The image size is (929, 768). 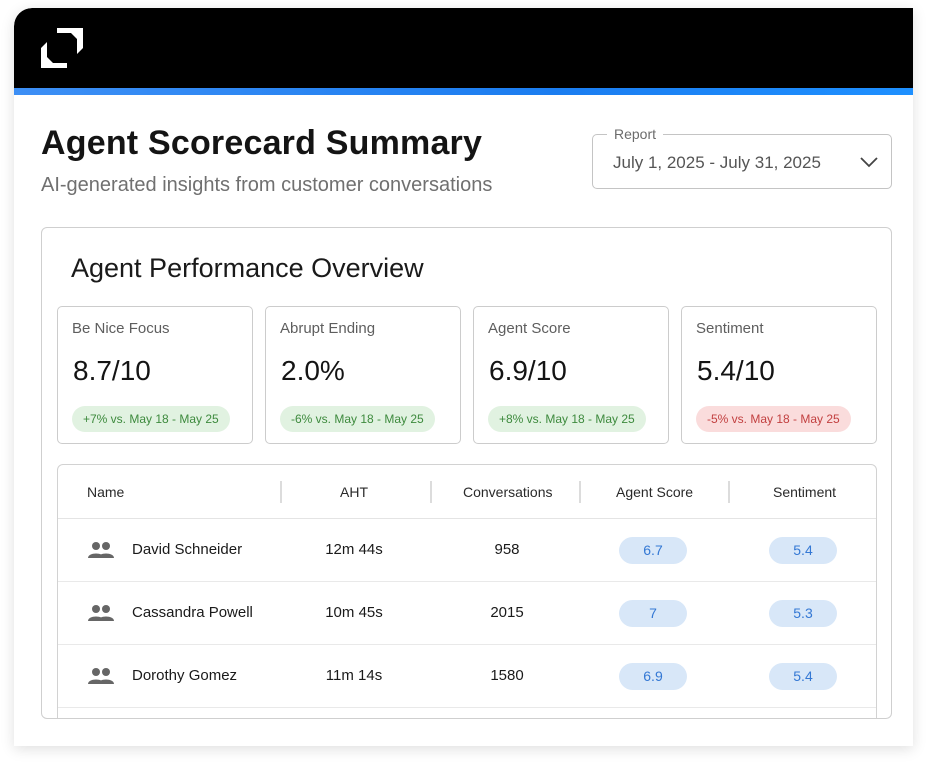 What do you see at coordinates (653, 676) in the screenshot?
I see `agent-score-pill: 6.9` at bounding box center [653, 676].